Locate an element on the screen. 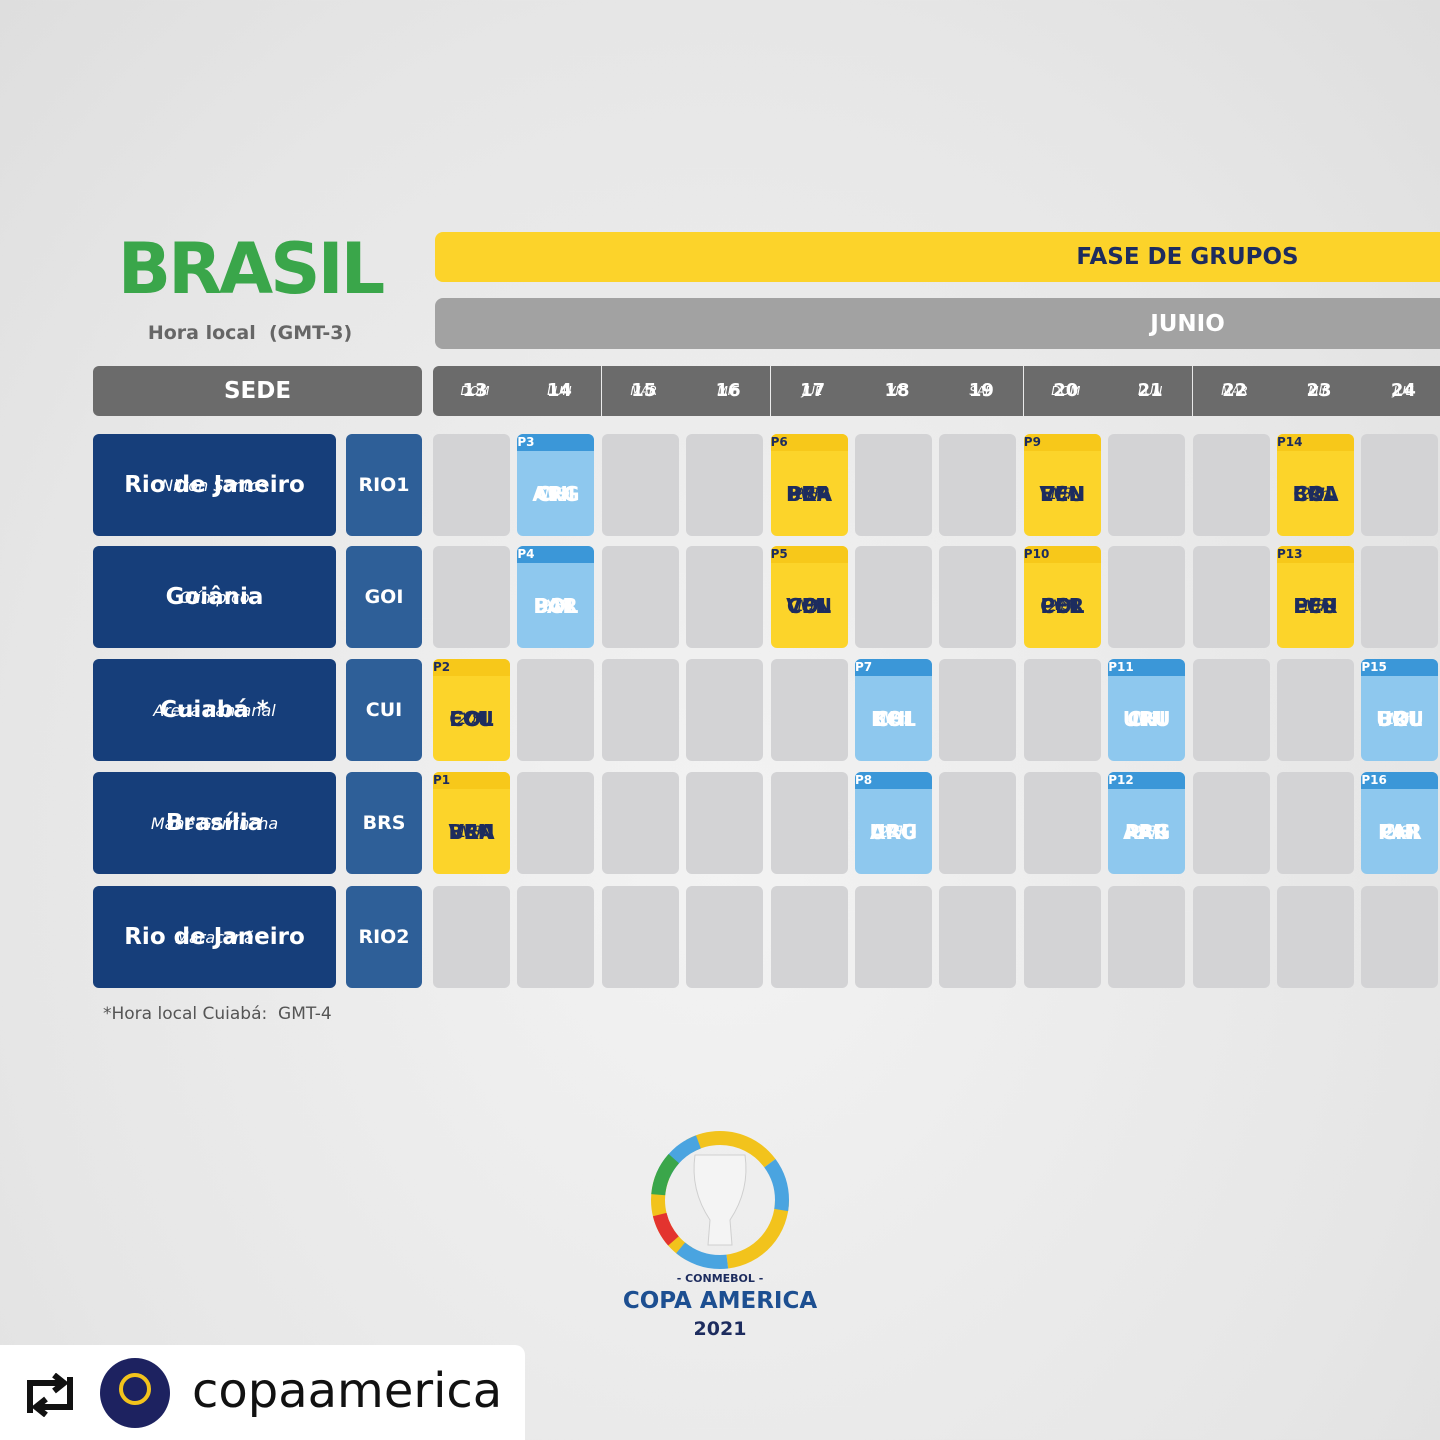  match-card: P1 BRA VS VEN 18h is located at coordinates (471, 823).